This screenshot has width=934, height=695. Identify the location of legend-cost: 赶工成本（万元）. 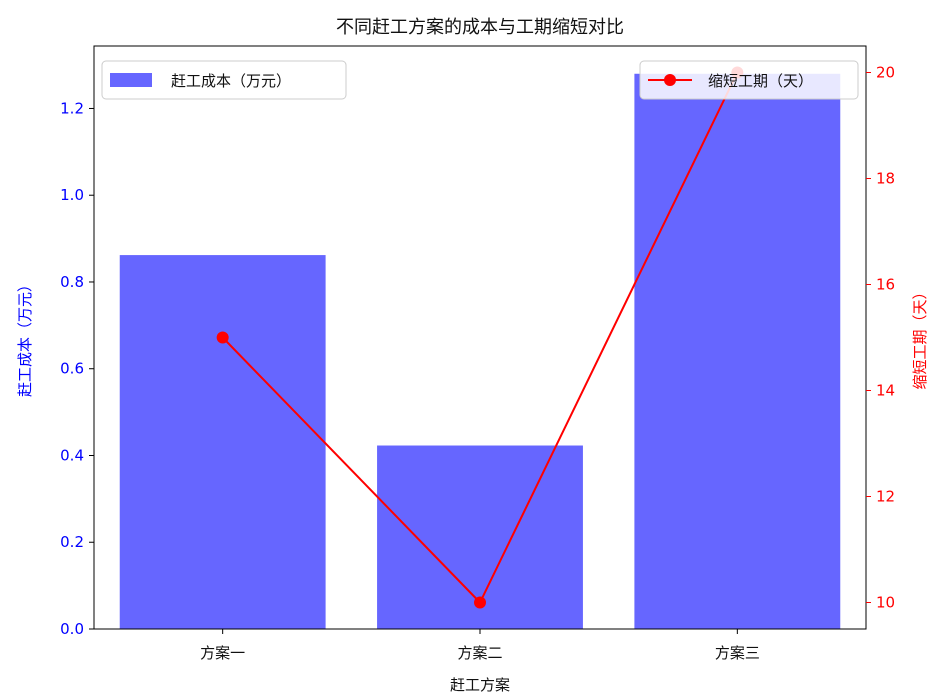
(224, 80).